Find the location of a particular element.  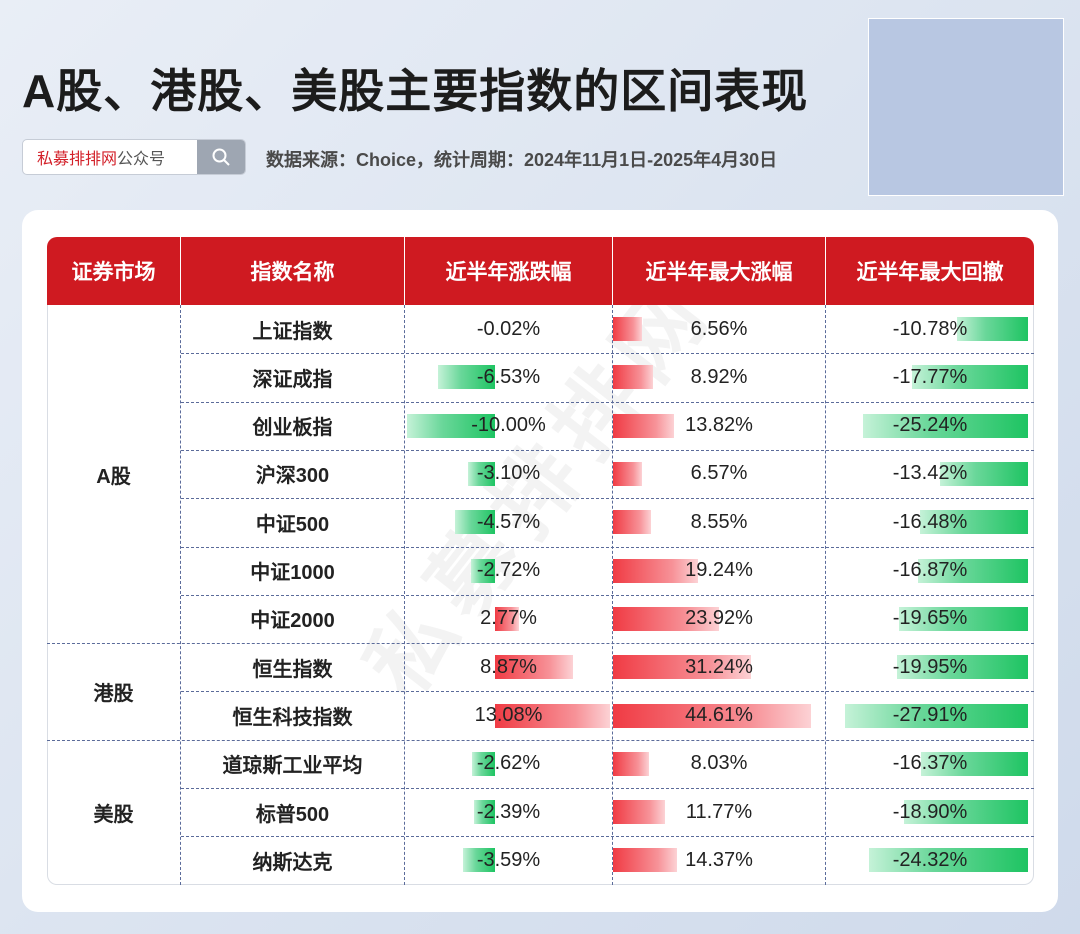

market-us: 美股 is located at coordinates (113, 815).